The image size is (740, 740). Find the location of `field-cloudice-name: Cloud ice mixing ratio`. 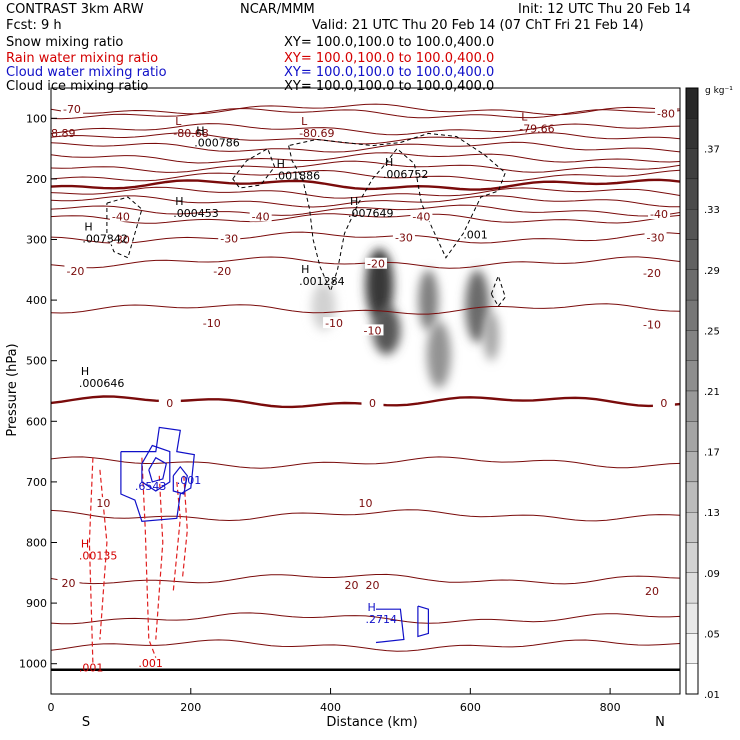

field-cloudice-name: Cloud ice mixing ratio is located at coordinates (77, 86).